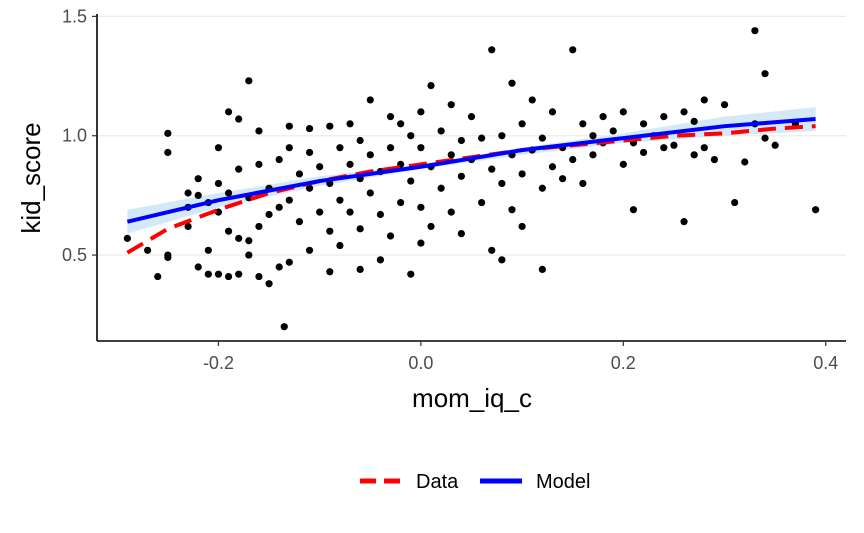 This screenshot has width=864, height=533. Describe the element at coordinates (825, 363) in the screenshot. I see `x-tick-label-3: 0.4` at that location.